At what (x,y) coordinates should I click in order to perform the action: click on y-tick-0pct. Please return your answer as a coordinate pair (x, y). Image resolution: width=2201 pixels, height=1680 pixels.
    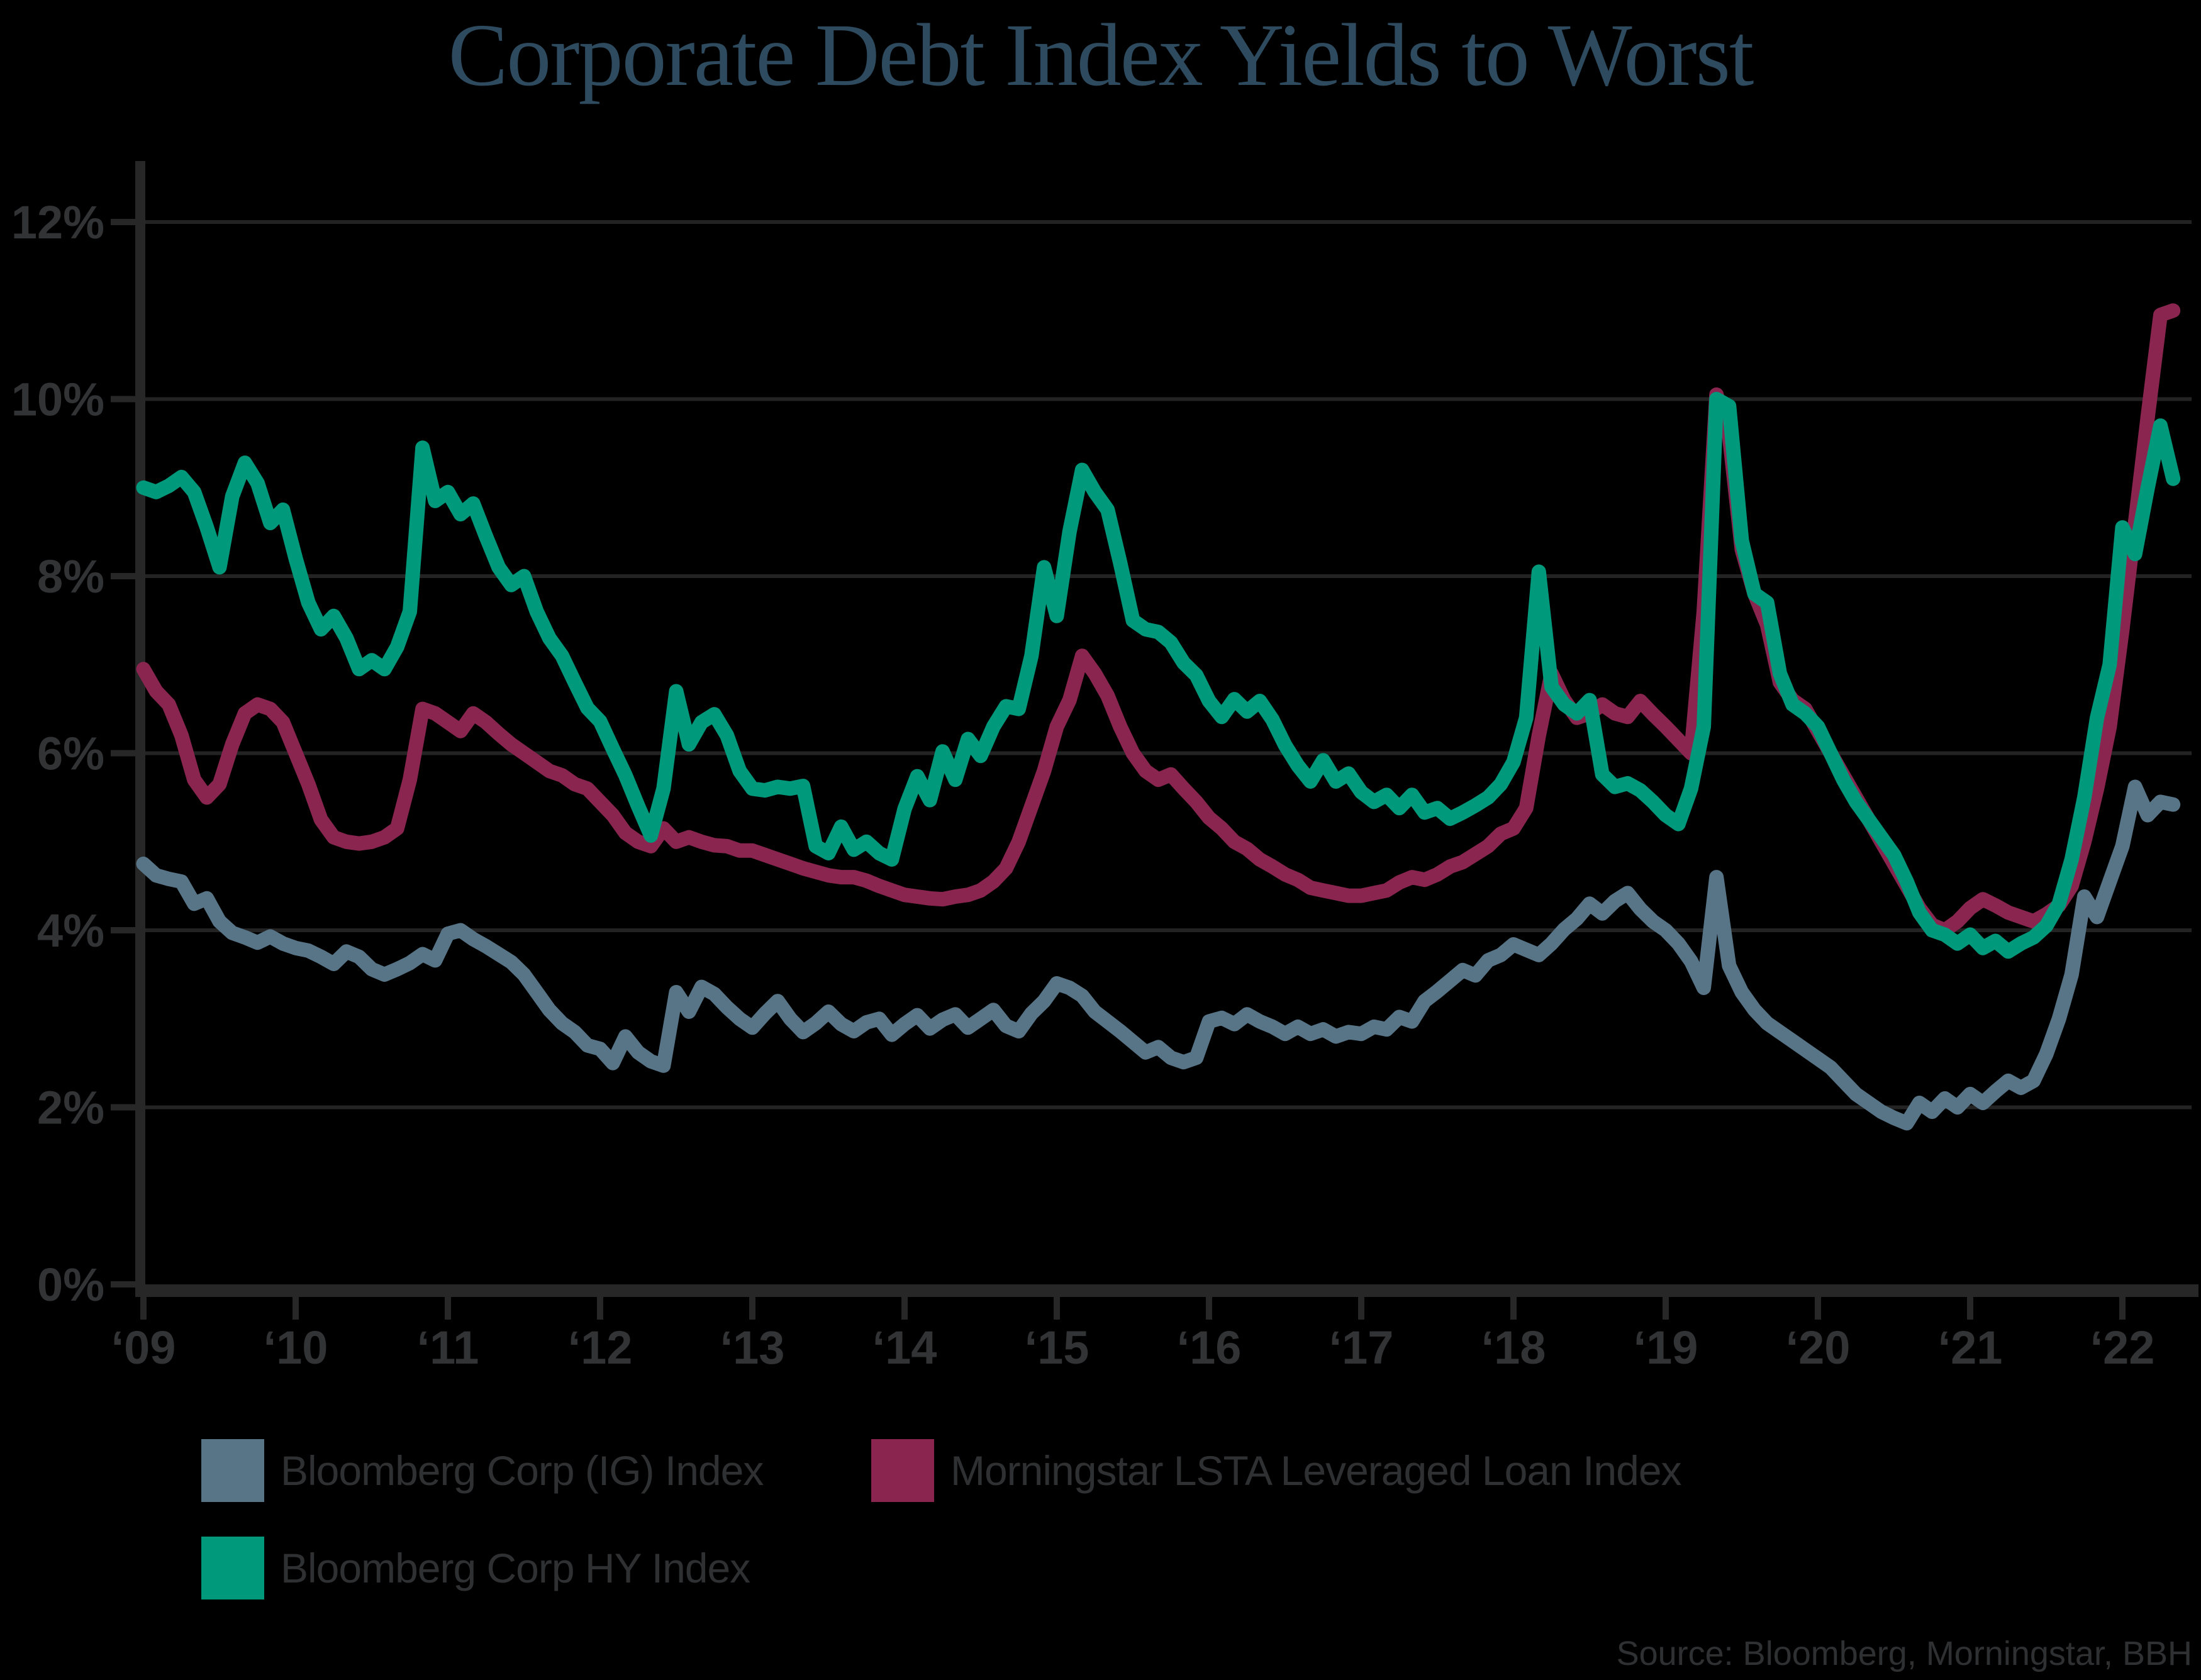
    Looking at the image, I should click on (123, 1284).